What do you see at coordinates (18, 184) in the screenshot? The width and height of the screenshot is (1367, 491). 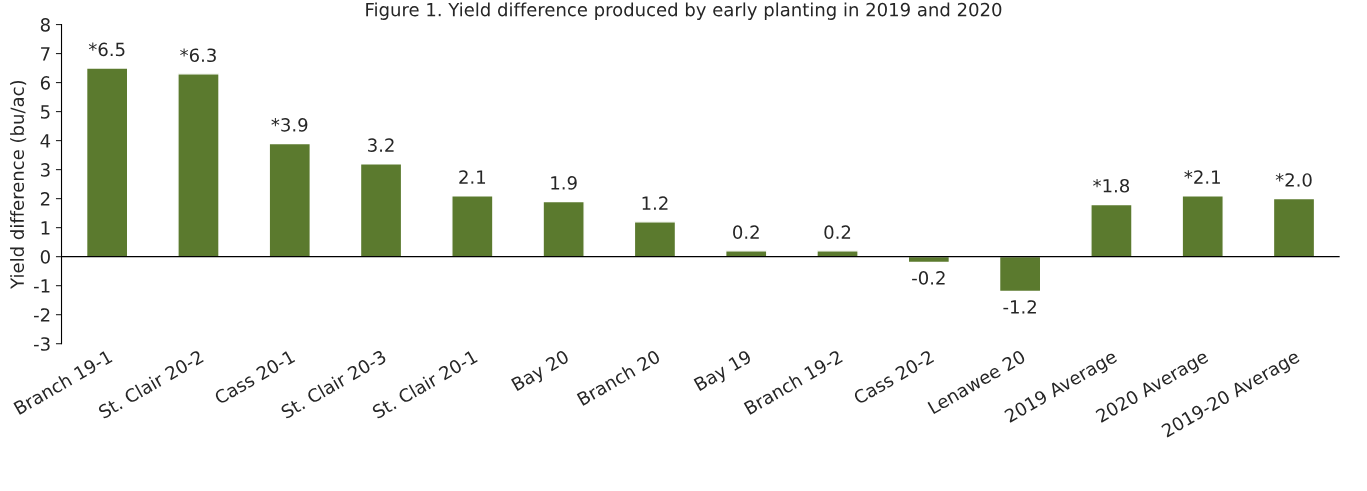 I see `y-axis-title: Yield difference (bu/ac)` at bounding box center [18, 184].